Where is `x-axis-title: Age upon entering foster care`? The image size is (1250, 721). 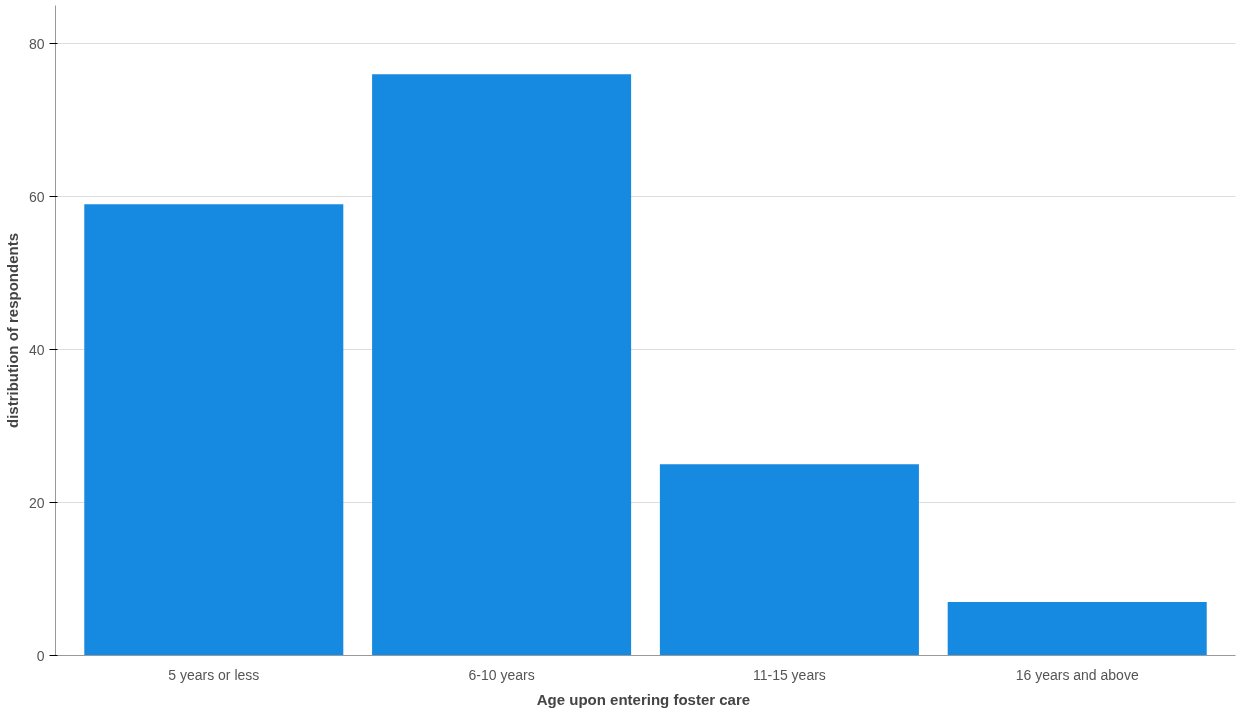 x-axis-title: Age upon entering foster care is located at coordinates (643, 699).